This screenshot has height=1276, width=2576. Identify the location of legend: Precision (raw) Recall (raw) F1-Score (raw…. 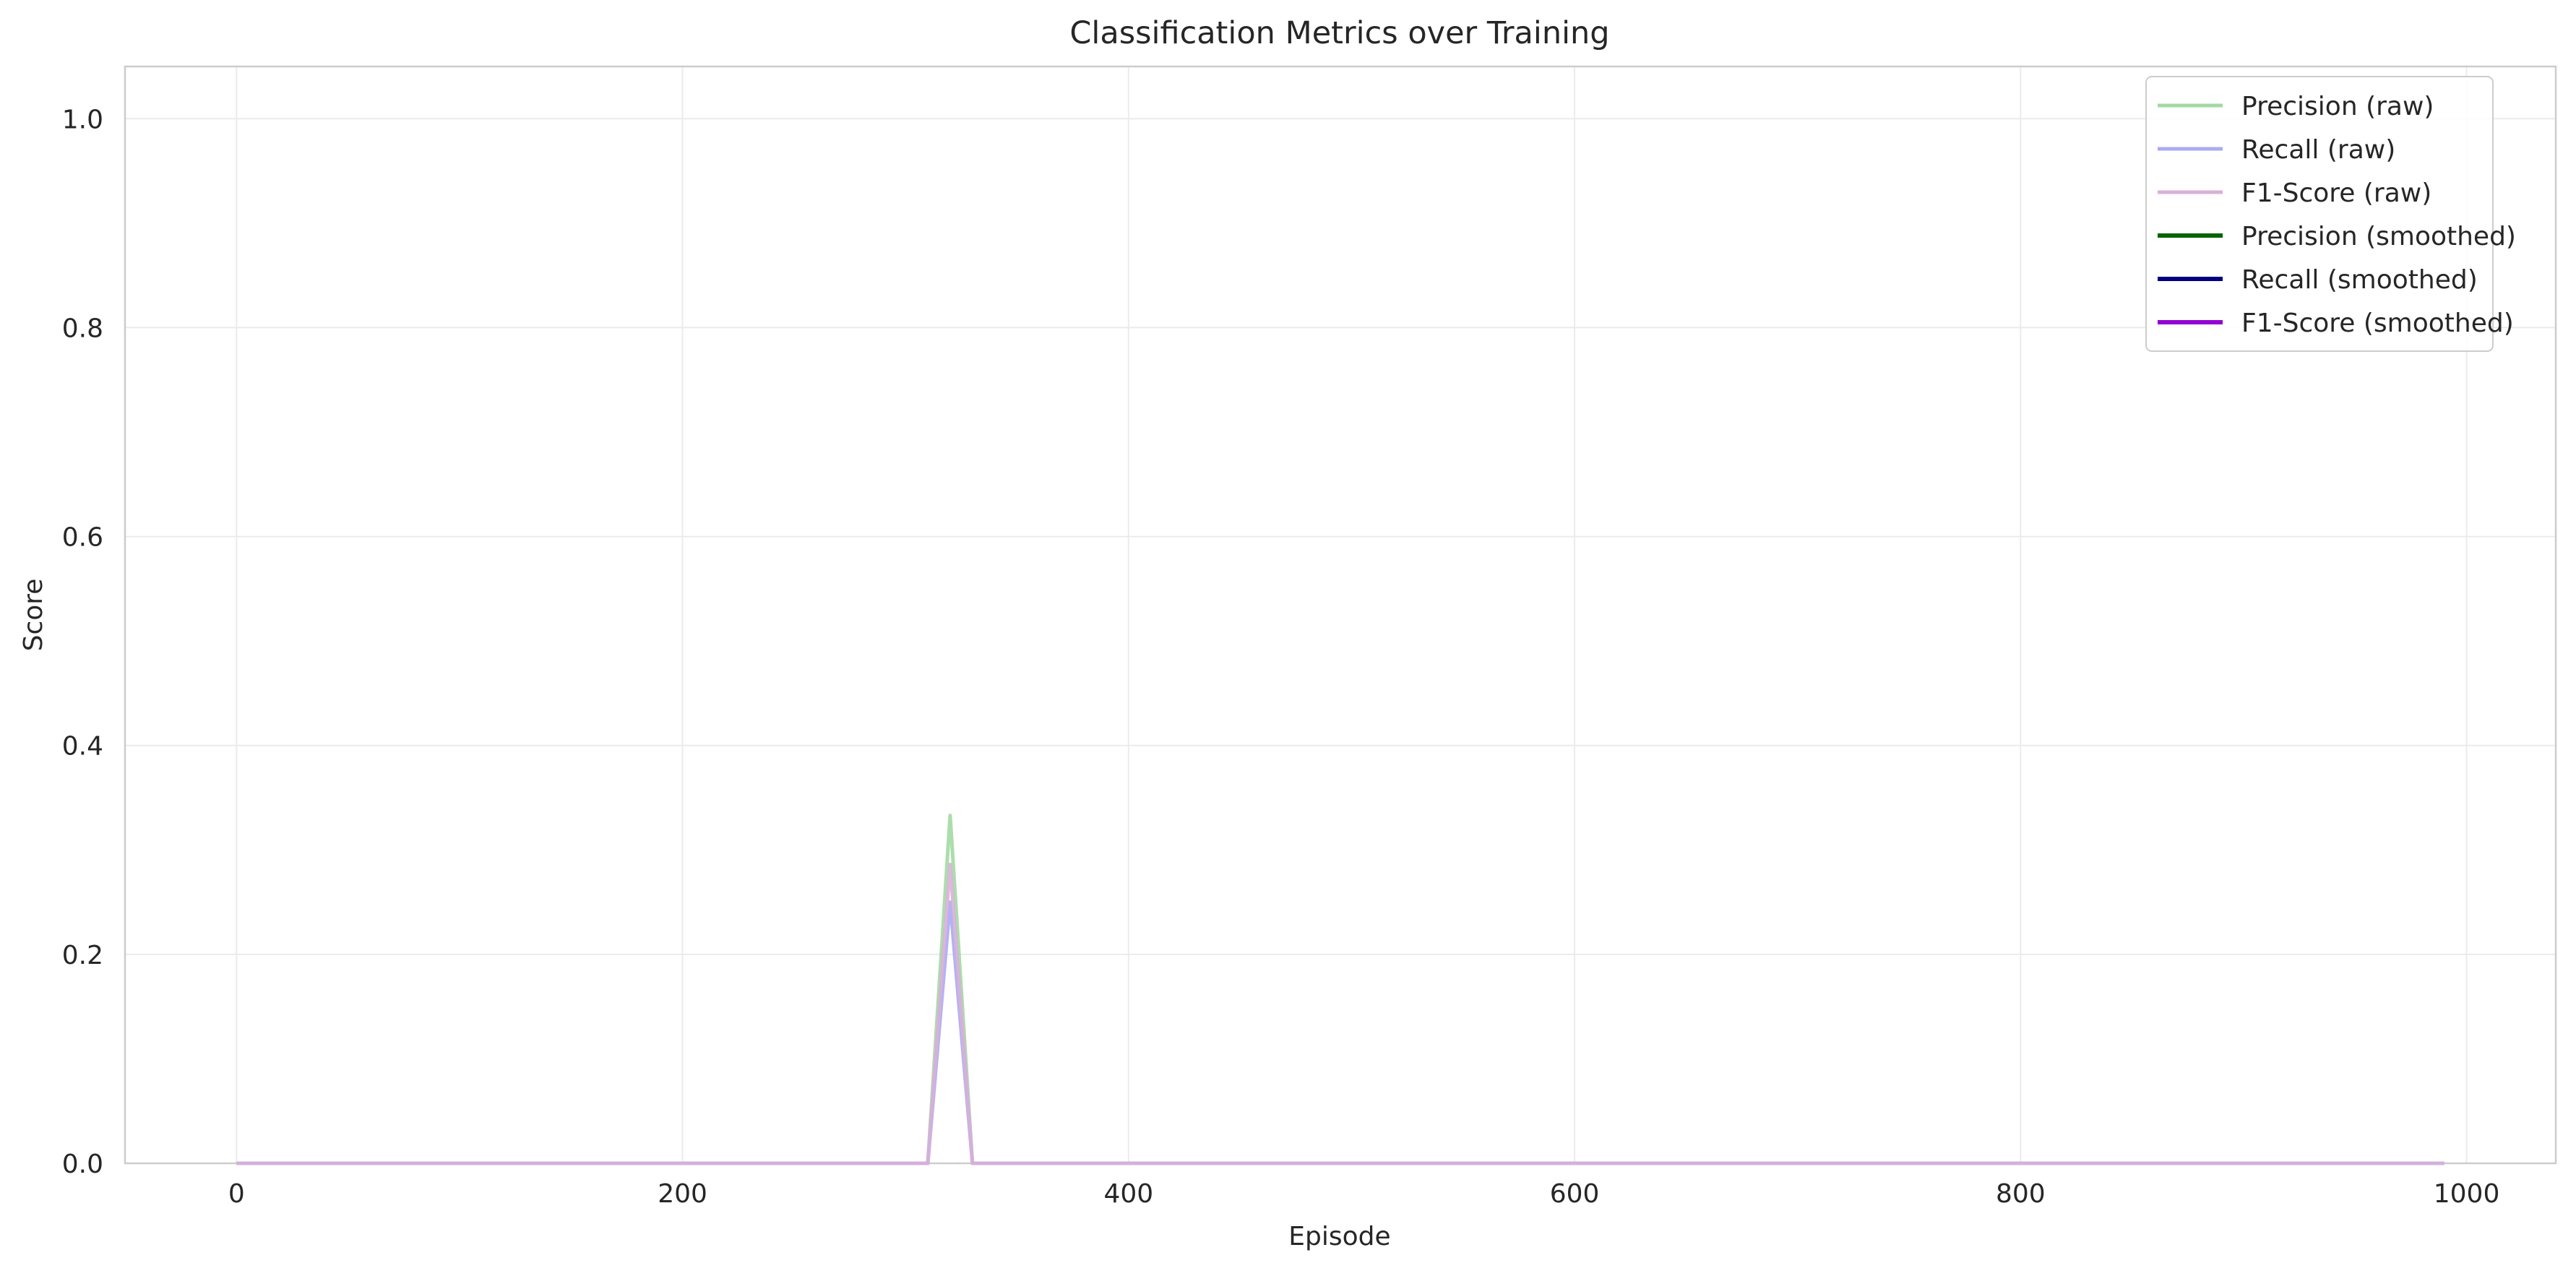
(2330, 214).